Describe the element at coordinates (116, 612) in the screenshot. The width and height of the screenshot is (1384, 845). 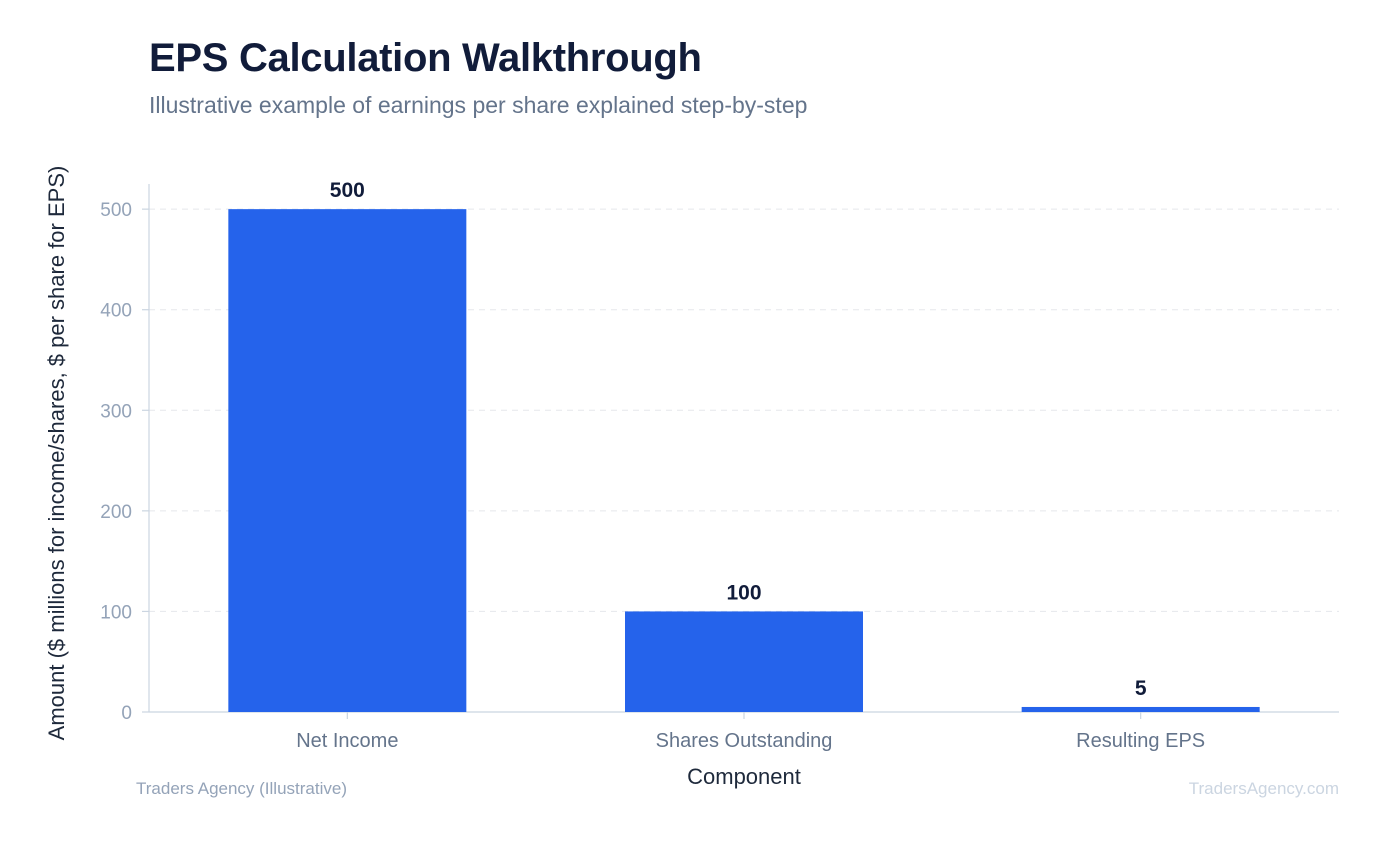
I see `y-tick-label: 100` at that location.